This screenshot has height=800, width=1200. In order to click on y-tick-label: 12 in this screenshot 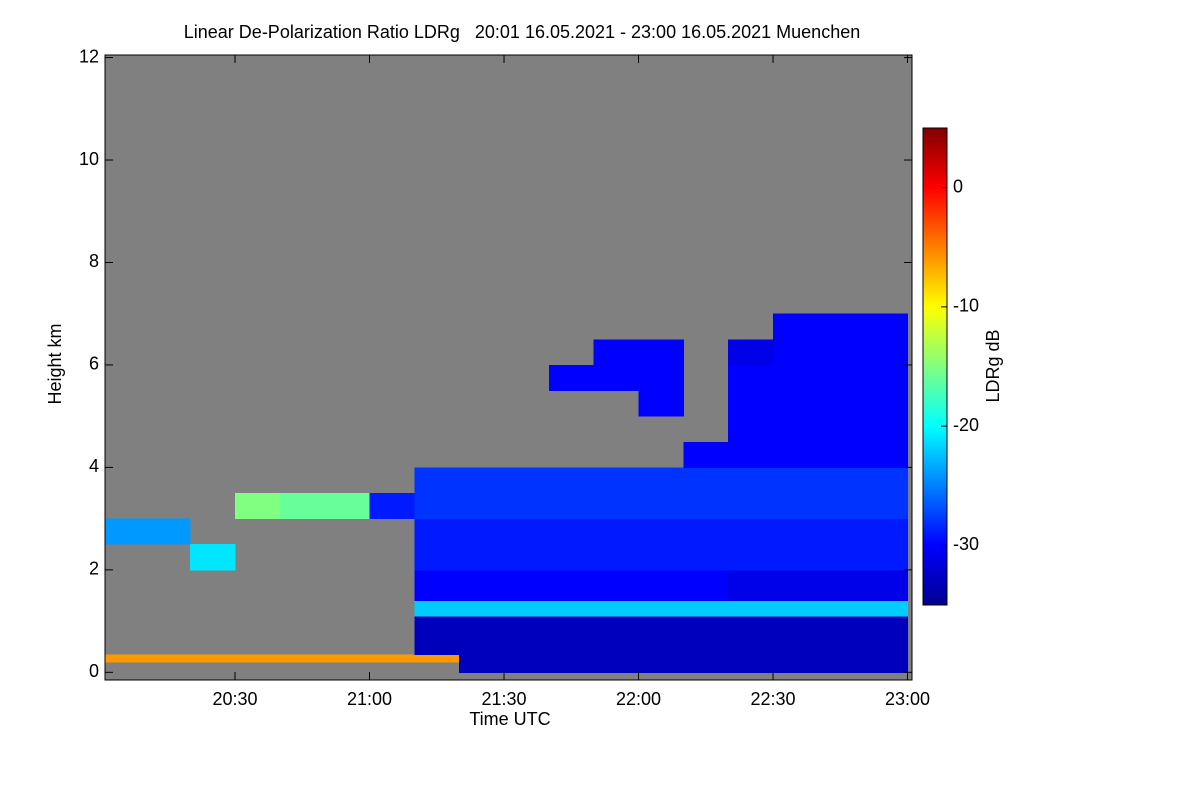, I will do `click(89, 56)`.